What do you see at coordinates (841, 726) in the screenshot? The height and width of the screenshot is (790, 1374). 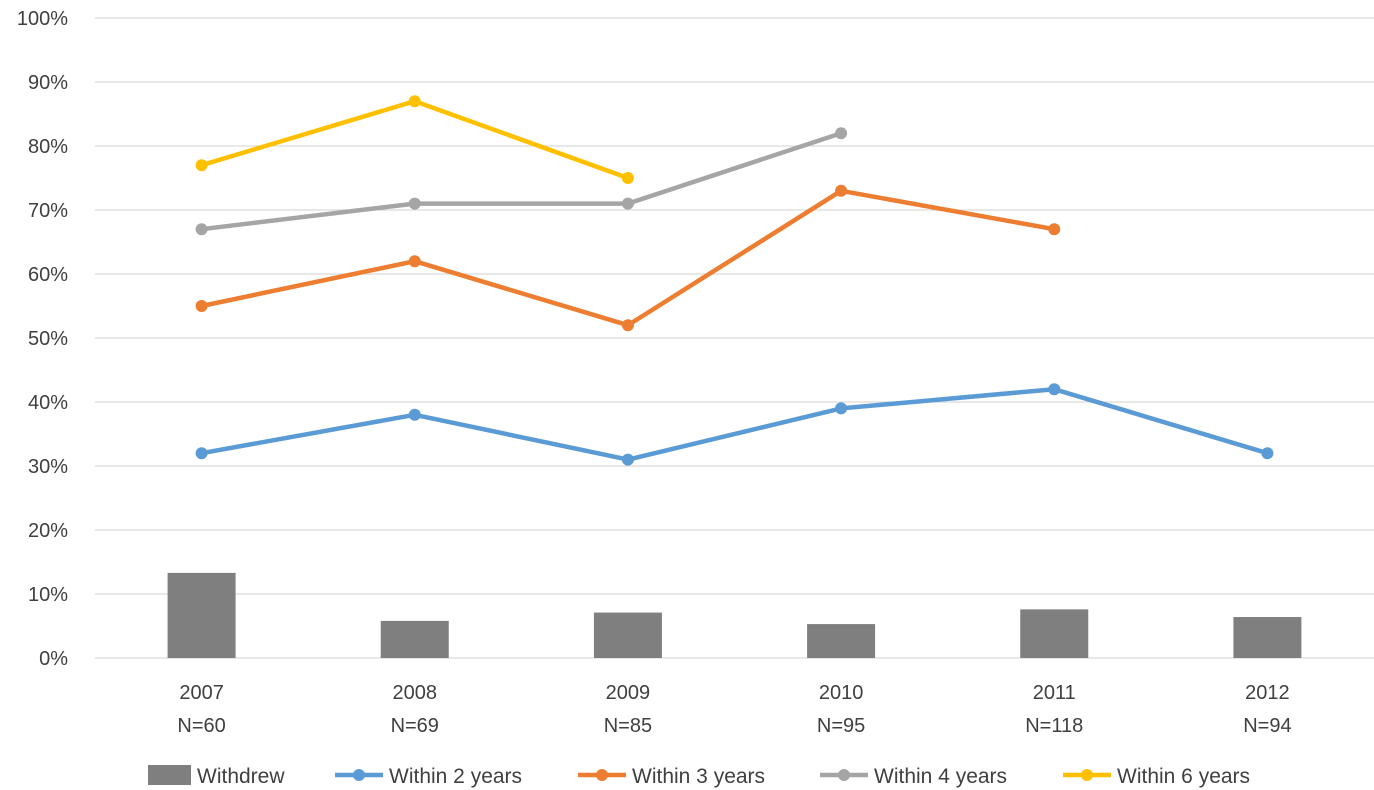 I see `x-tick-sublabel: N=95` at bounding box center [841, 726].